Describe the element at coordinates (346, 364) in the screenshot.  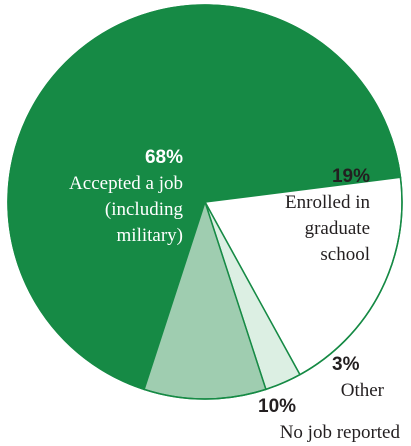
I see `slice-percent-label: 3%` at that location.